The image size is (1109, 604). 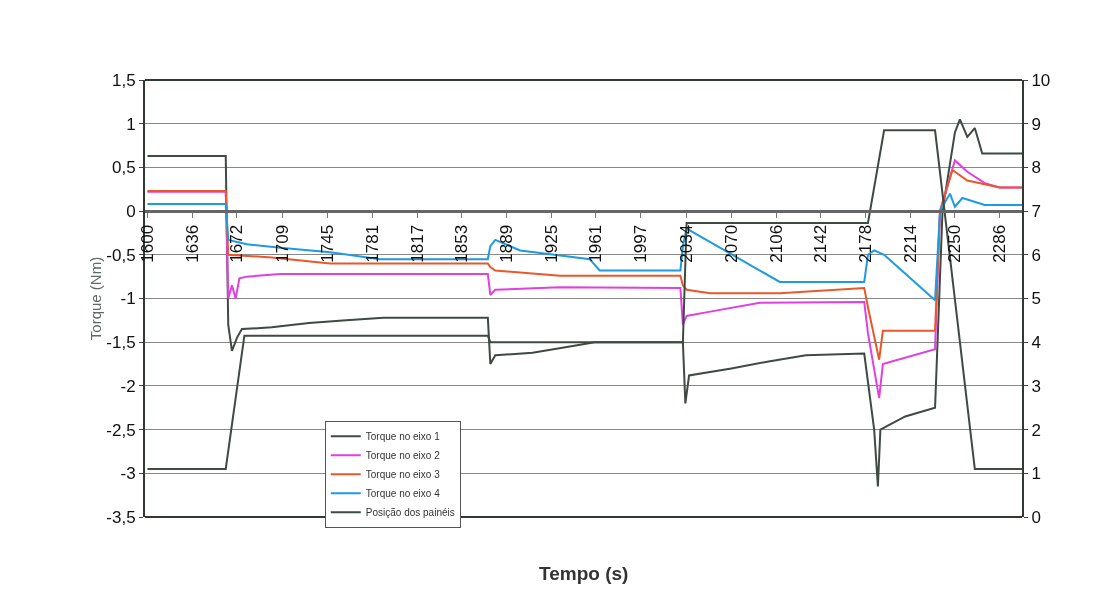 I want to click on y2-tick-label: 5, so click(x=1036, y=299).